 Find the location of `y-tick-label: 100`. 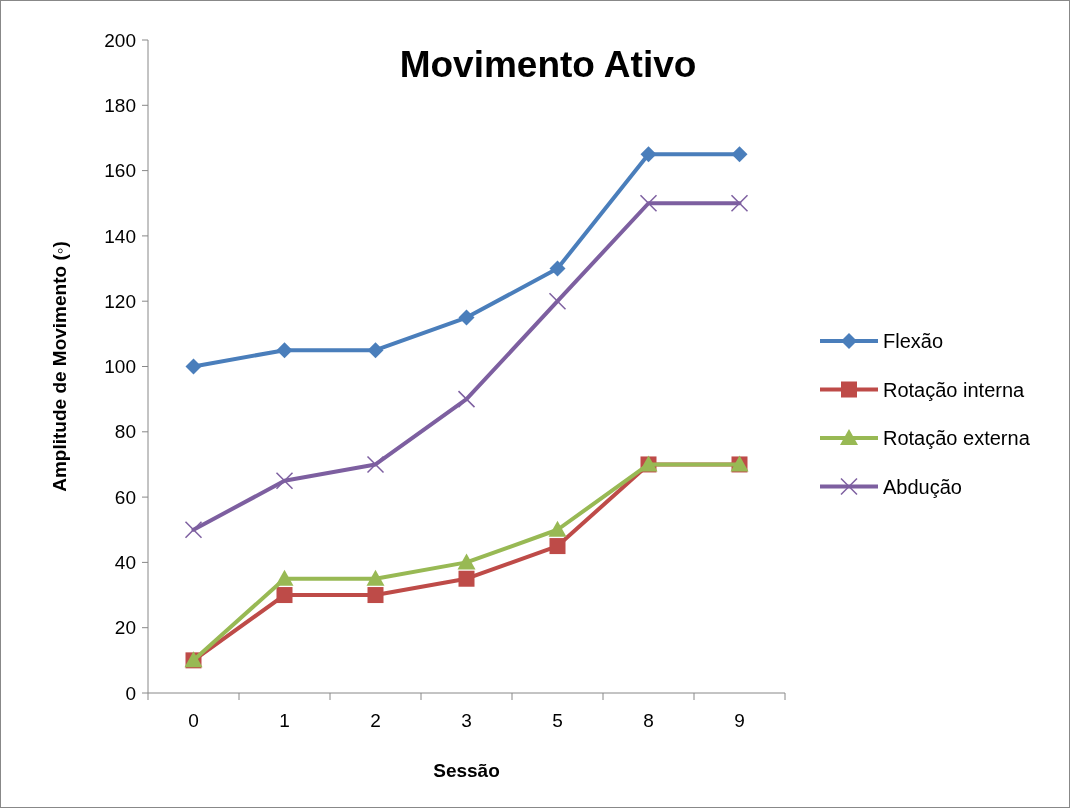

y-tick-label: 100 is located at coordinates (120, 367).